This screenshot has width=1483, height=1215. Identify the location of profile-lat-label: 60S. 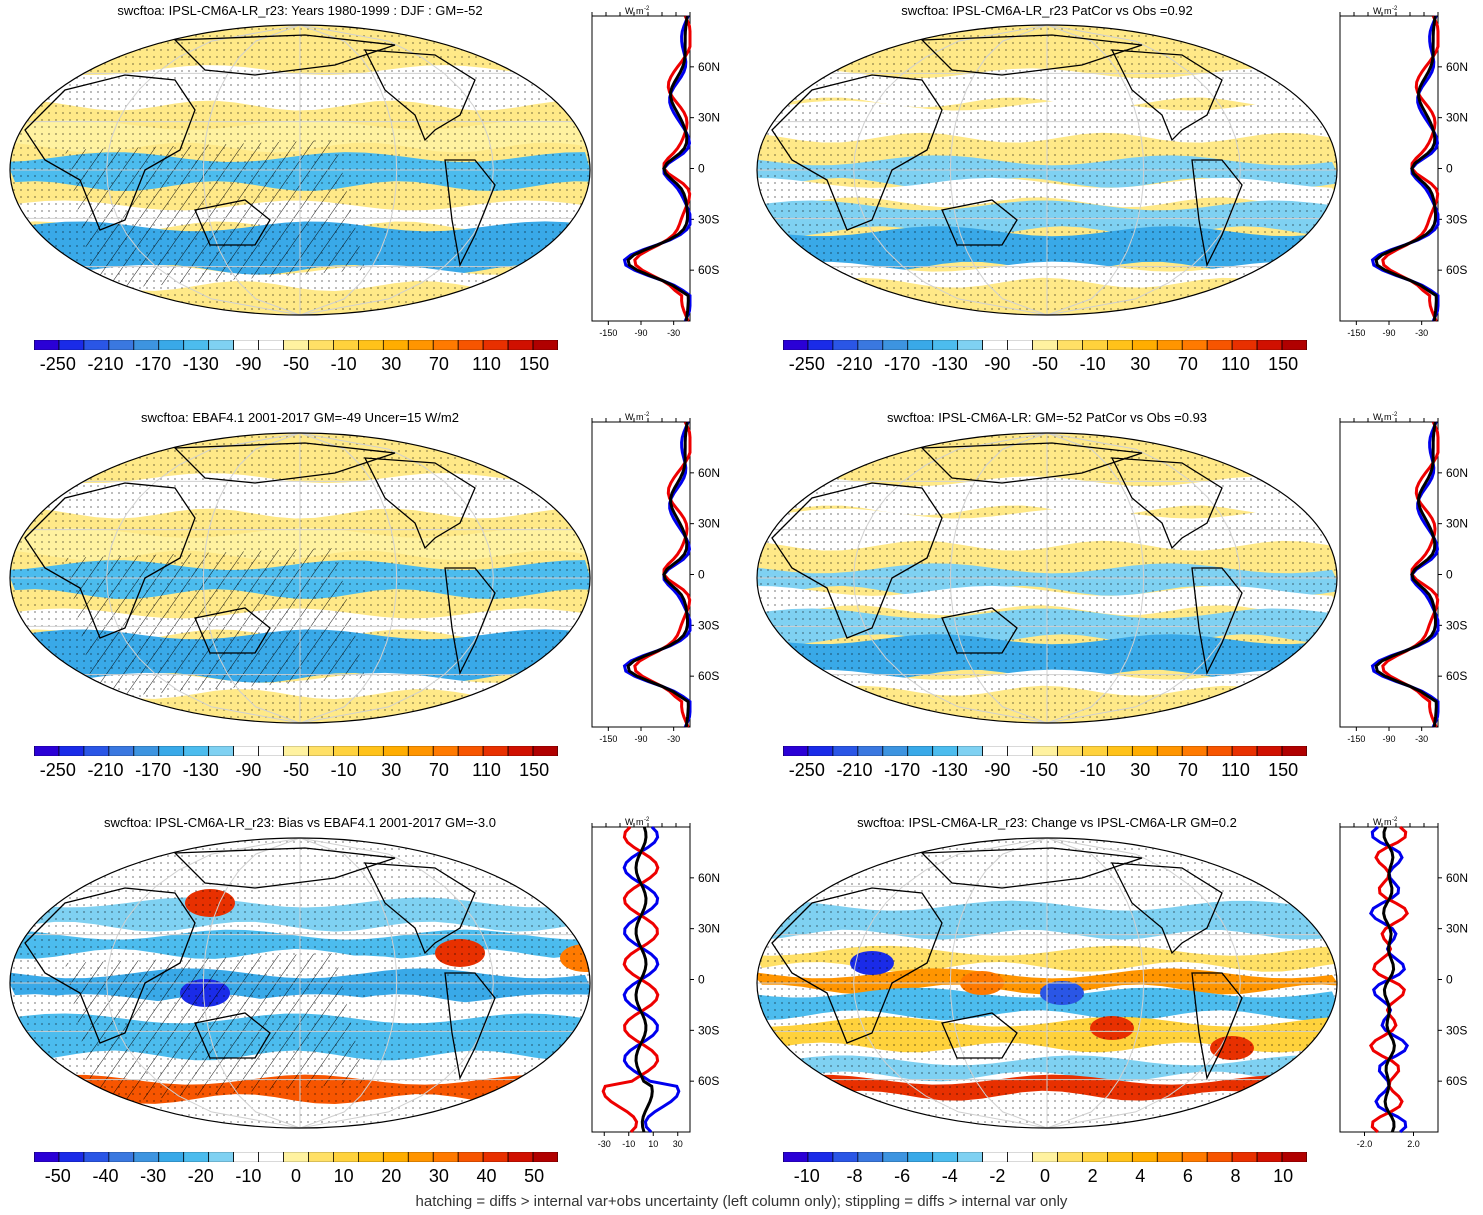
(708, 676).